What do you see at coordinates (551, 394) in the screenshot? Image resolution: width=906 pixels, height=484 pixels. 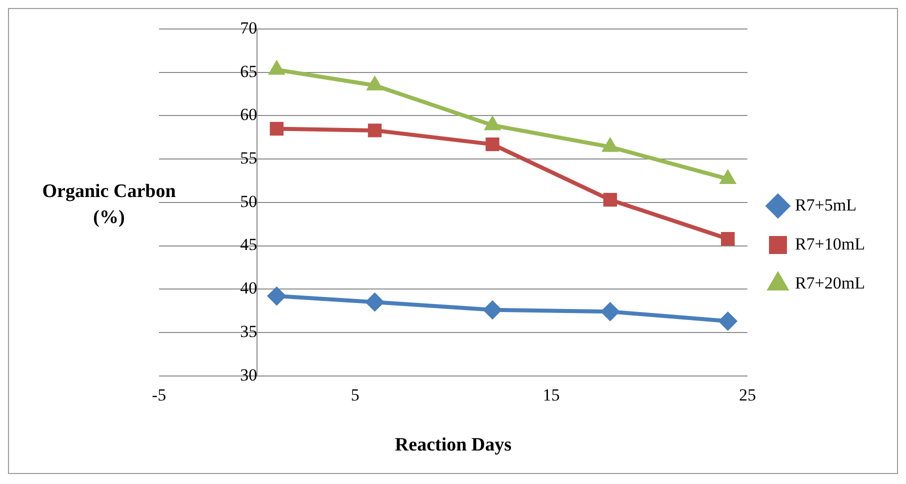 I see `x-tick-label: 15` at bounding box center [551, 394].